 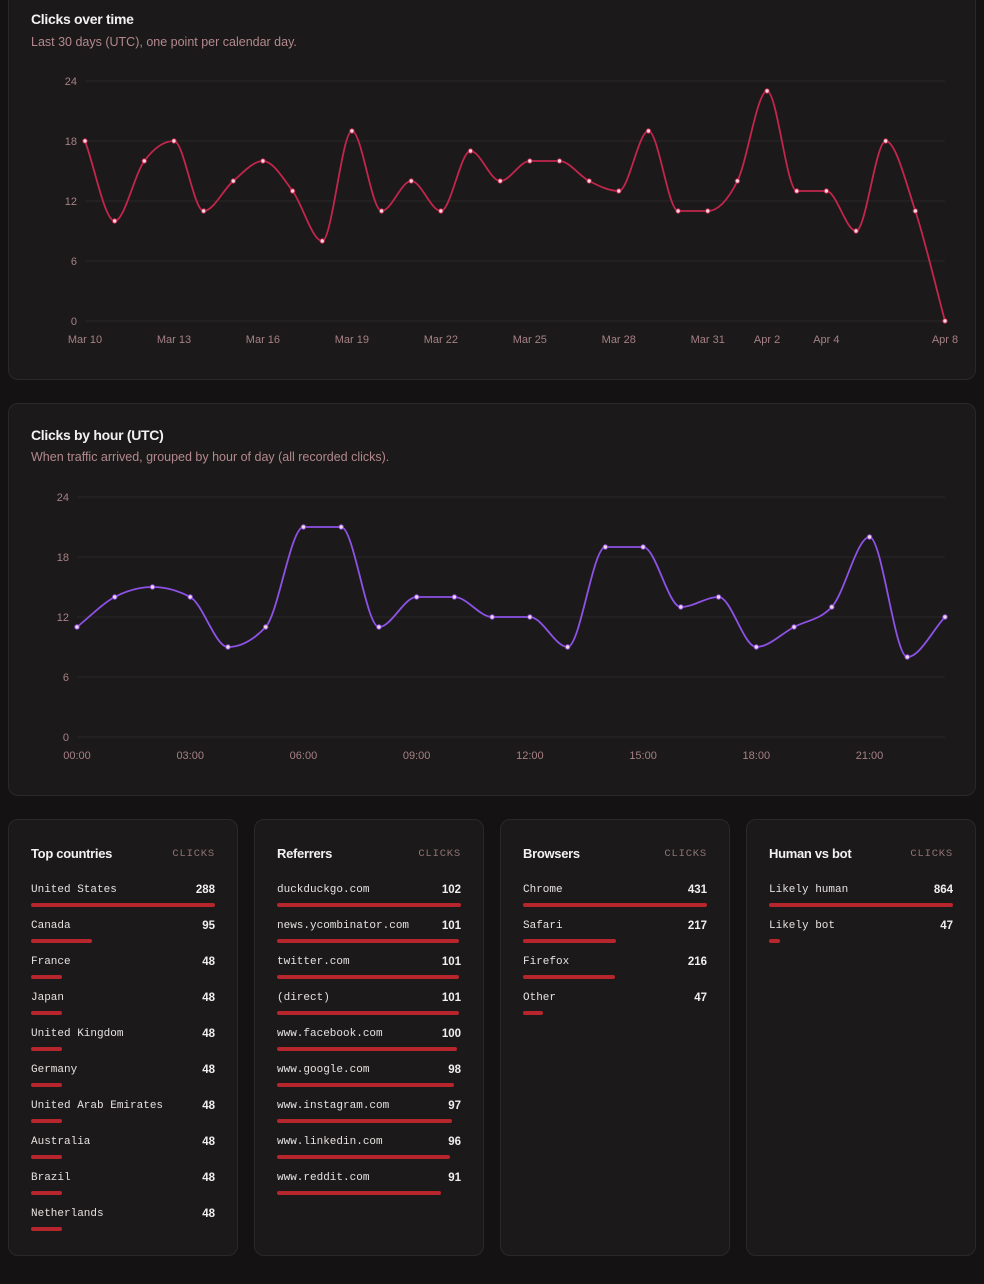 I want to click on x-tick-label: Mar 10, so click(x=85, y=340).